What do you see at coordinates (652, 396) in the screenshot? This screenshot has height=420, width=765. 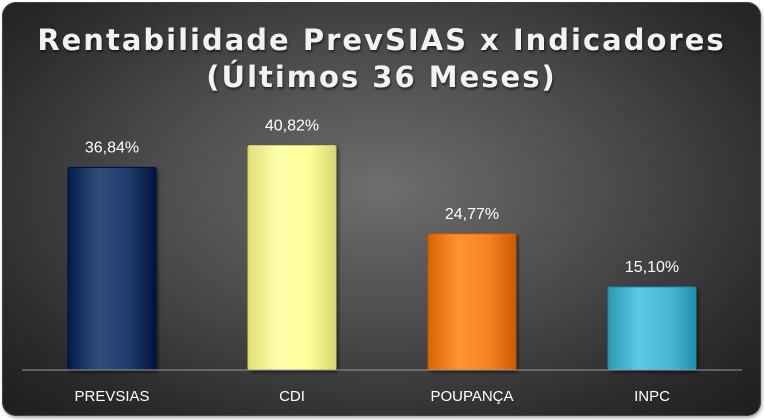 I see `x-tick-label: INPC` at bounding box center [652, 396].